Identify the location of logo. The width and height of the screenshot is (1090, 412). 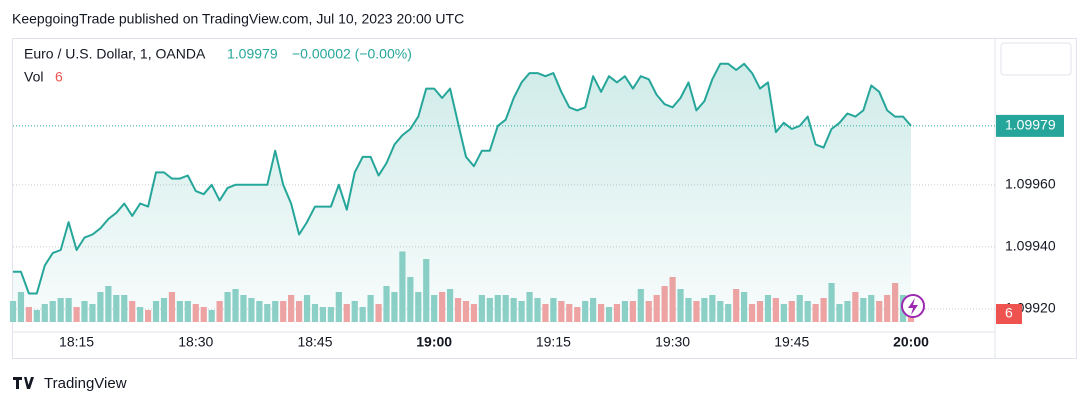
(23, 383).